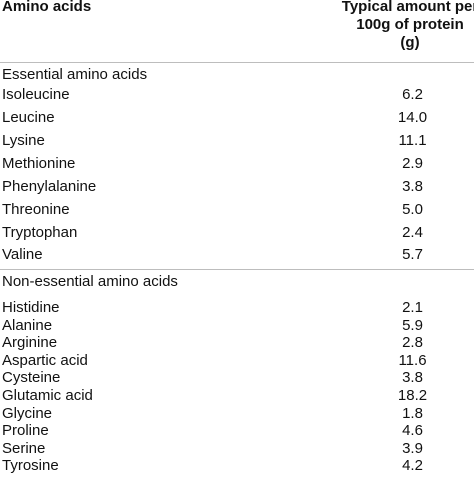 Image resolution: width=474 pixels, height=480 pixels. What do you see at coordinates (412, 466) in the screenshot?
I see `amino-acid-value: 4.2` at bounding box center [412, 466].